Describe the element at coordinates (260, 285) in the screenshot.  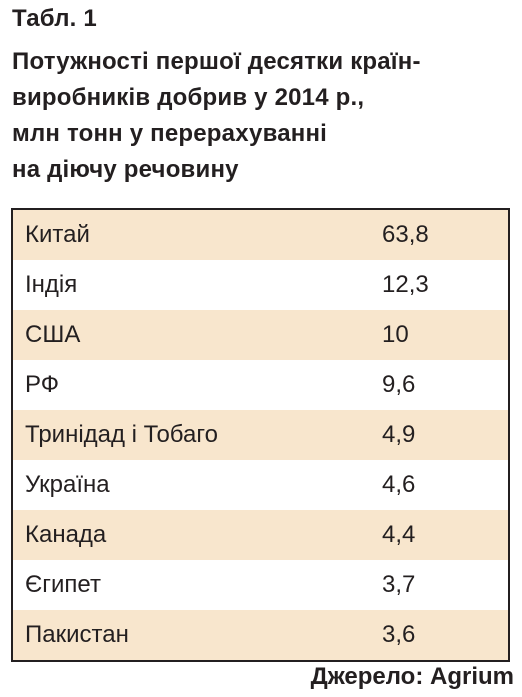
I see `table-row: Індія 12,3` at that location.